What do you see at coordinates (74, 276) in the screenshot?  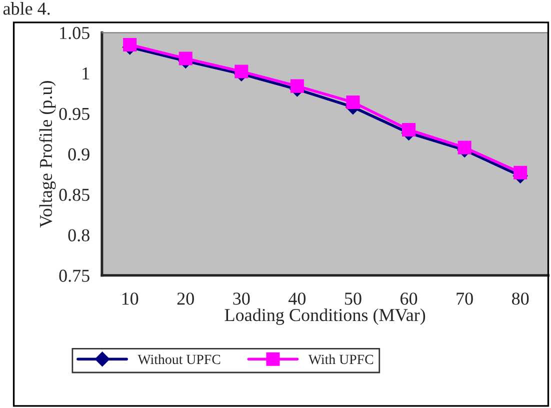 I see `y-tick-label: 0.75` at bounding box center [74, 276].